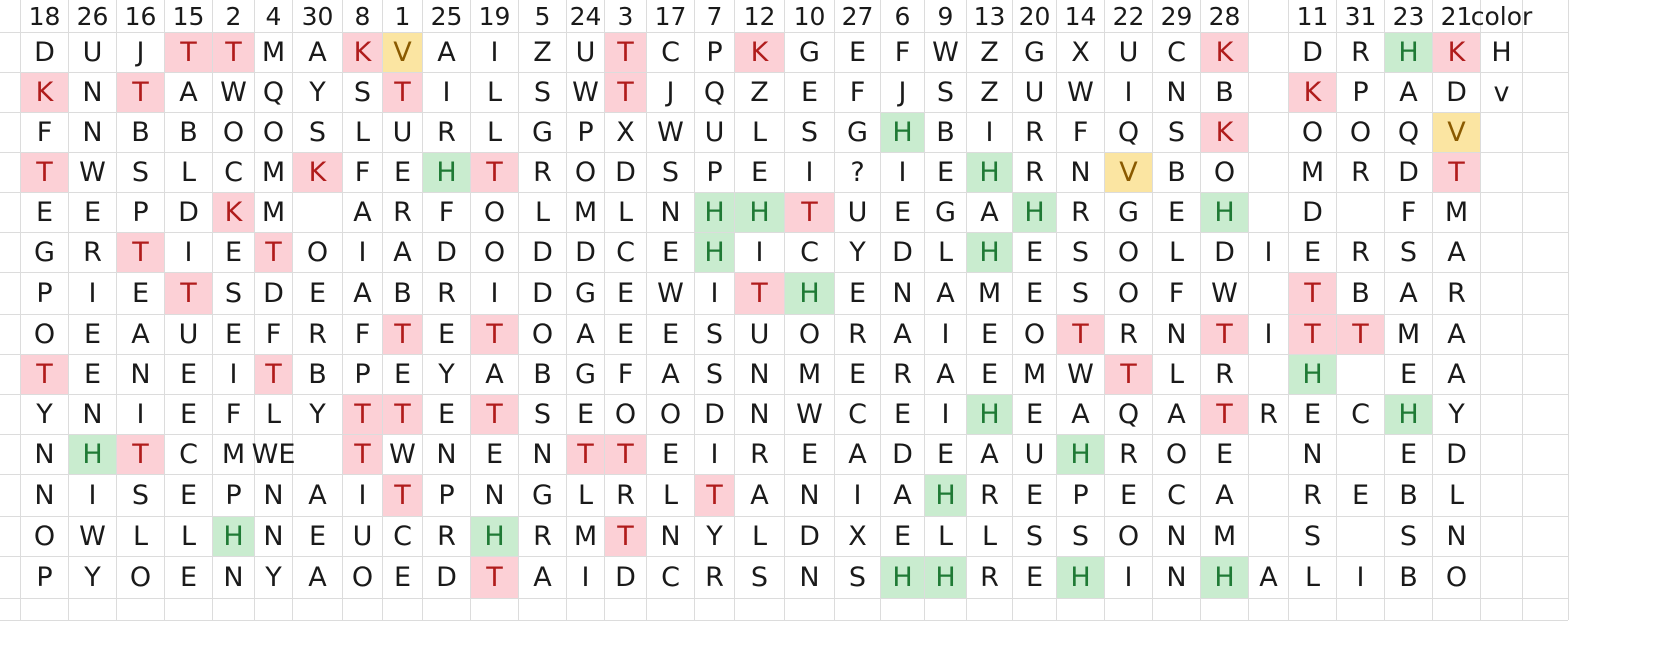  Describe the element at coordinates (542, 536) in the screenshot. I see `grid-cell: R` at that location.